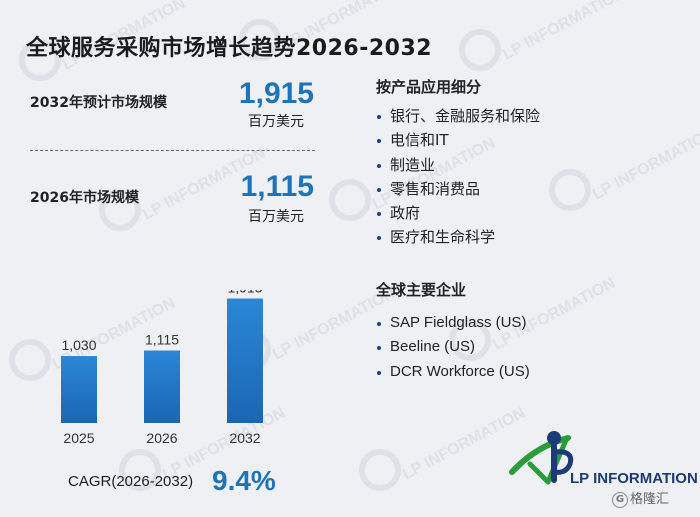  Describe the element at coordinates (458, 189) in the screenshot. I see `segment-item: 零售和消费品` at that location.